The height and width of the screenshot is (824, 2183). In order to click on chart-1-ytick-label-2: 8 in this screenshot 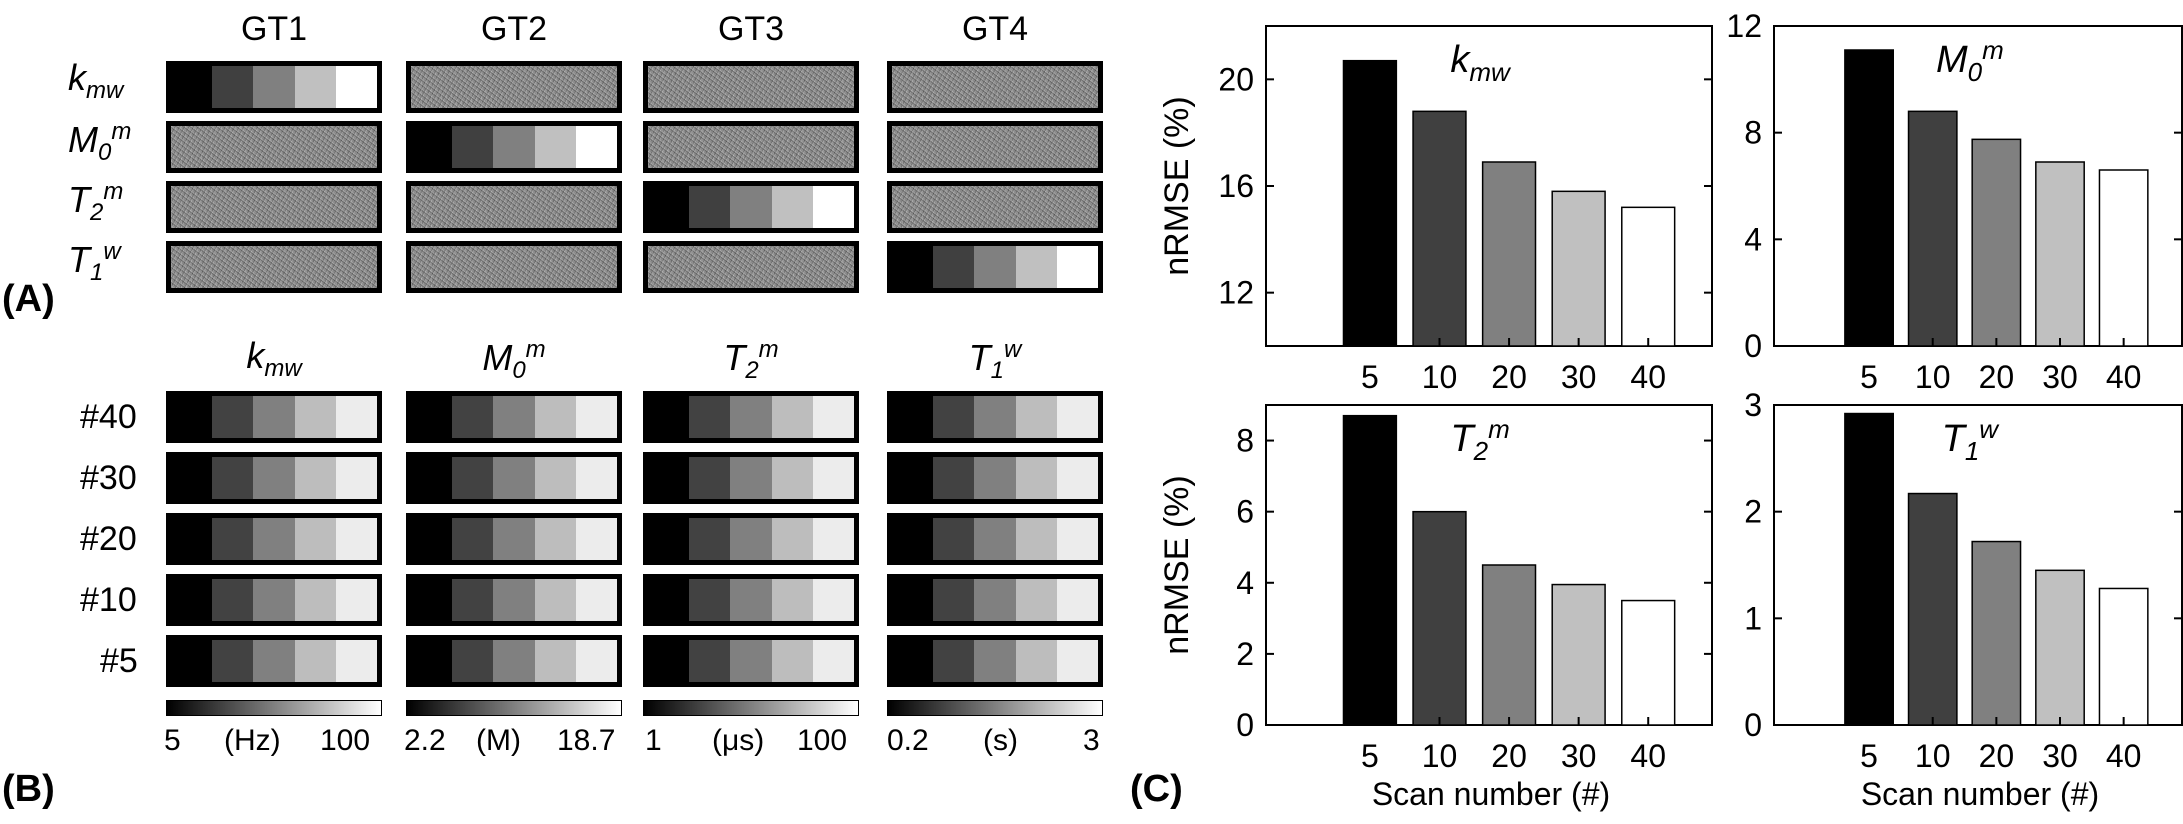, I will do `click(1753, 133)`.